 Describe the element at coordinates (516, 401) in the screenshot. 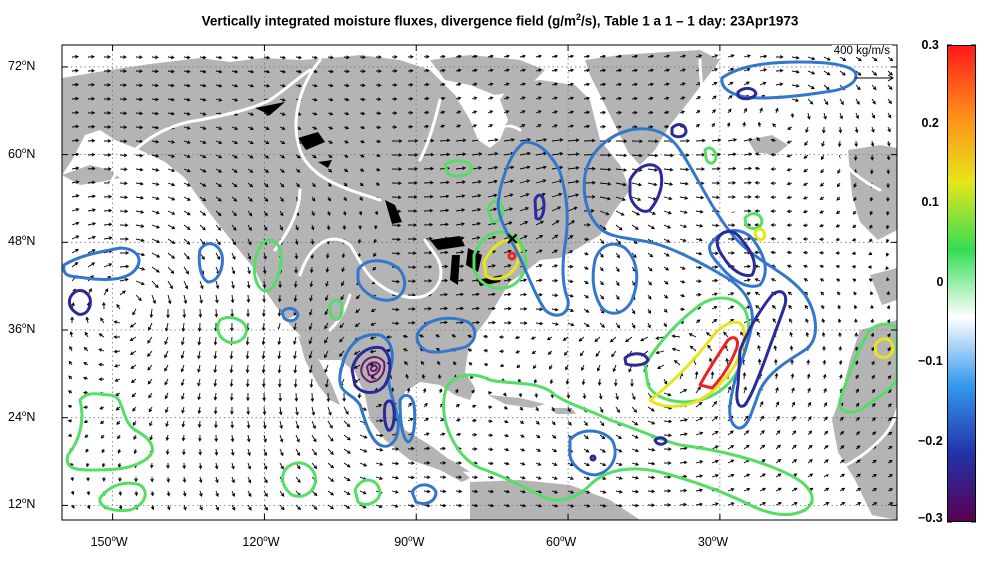

I see `cuba` at that location.